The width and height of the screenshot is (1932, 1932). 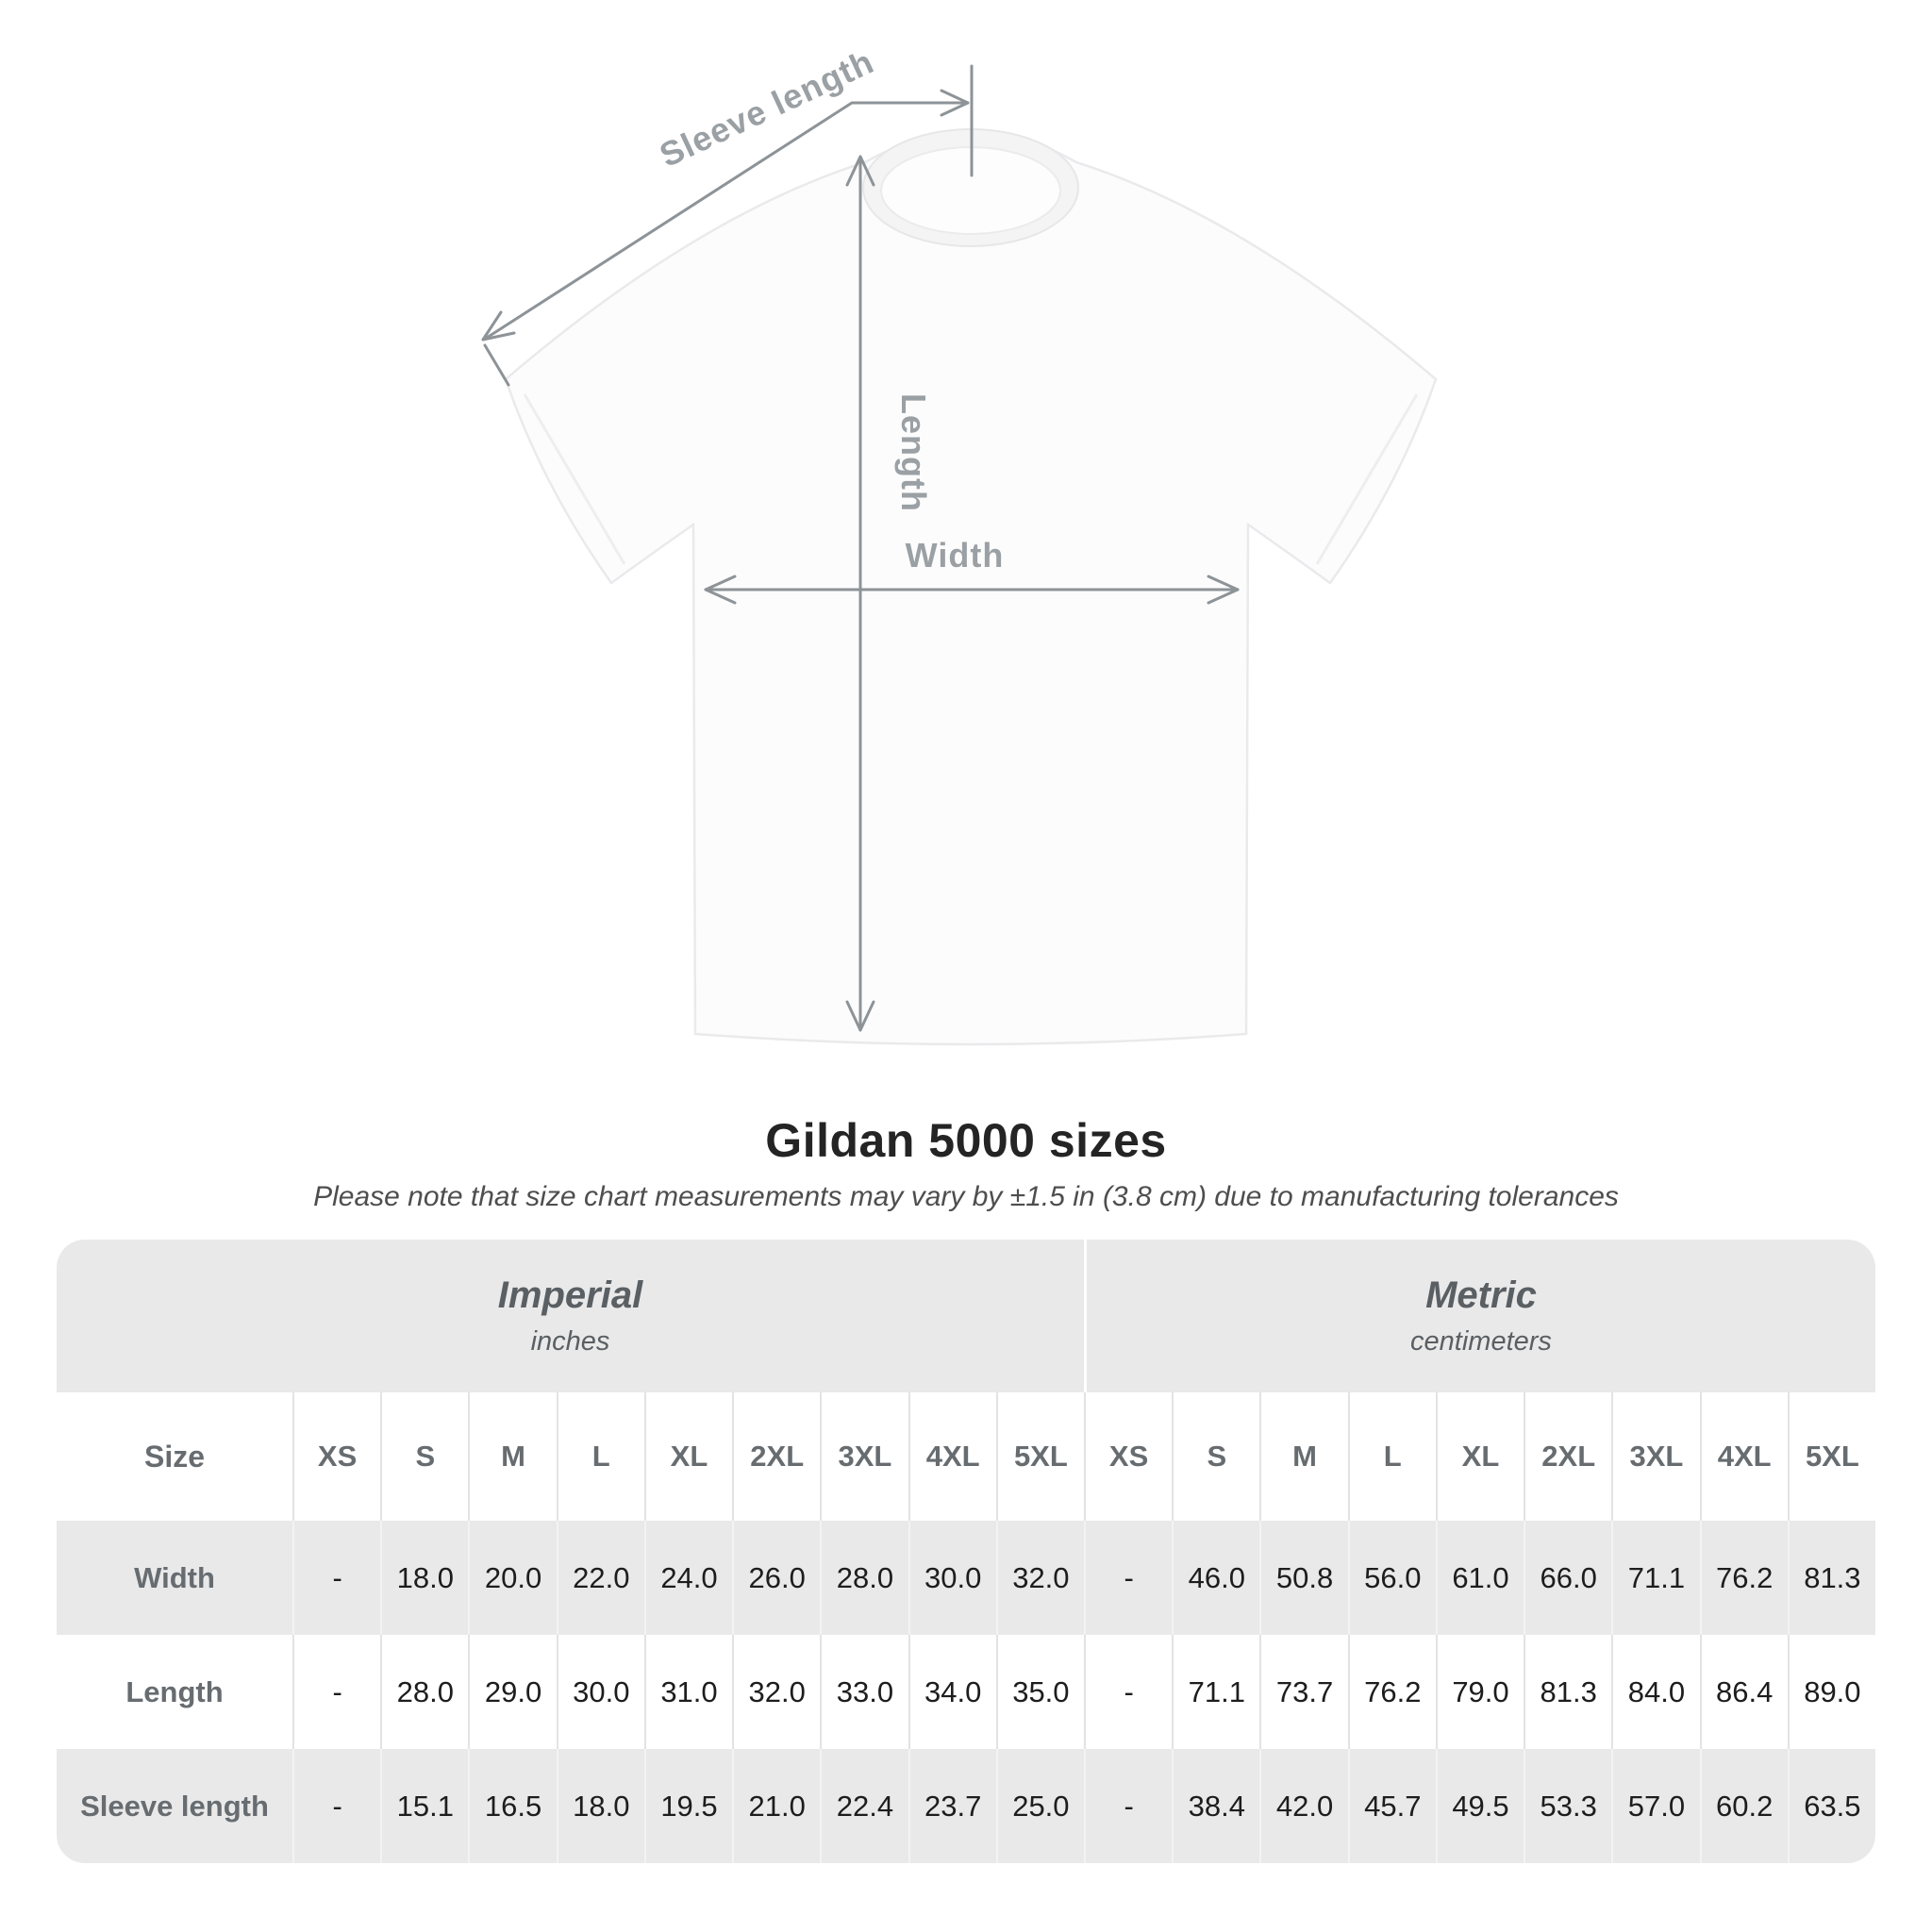 What do you see at coordinates (424, 1806) in the screenshot?
I see `value-cell: 15.1` at bounding box center [424, 1806].